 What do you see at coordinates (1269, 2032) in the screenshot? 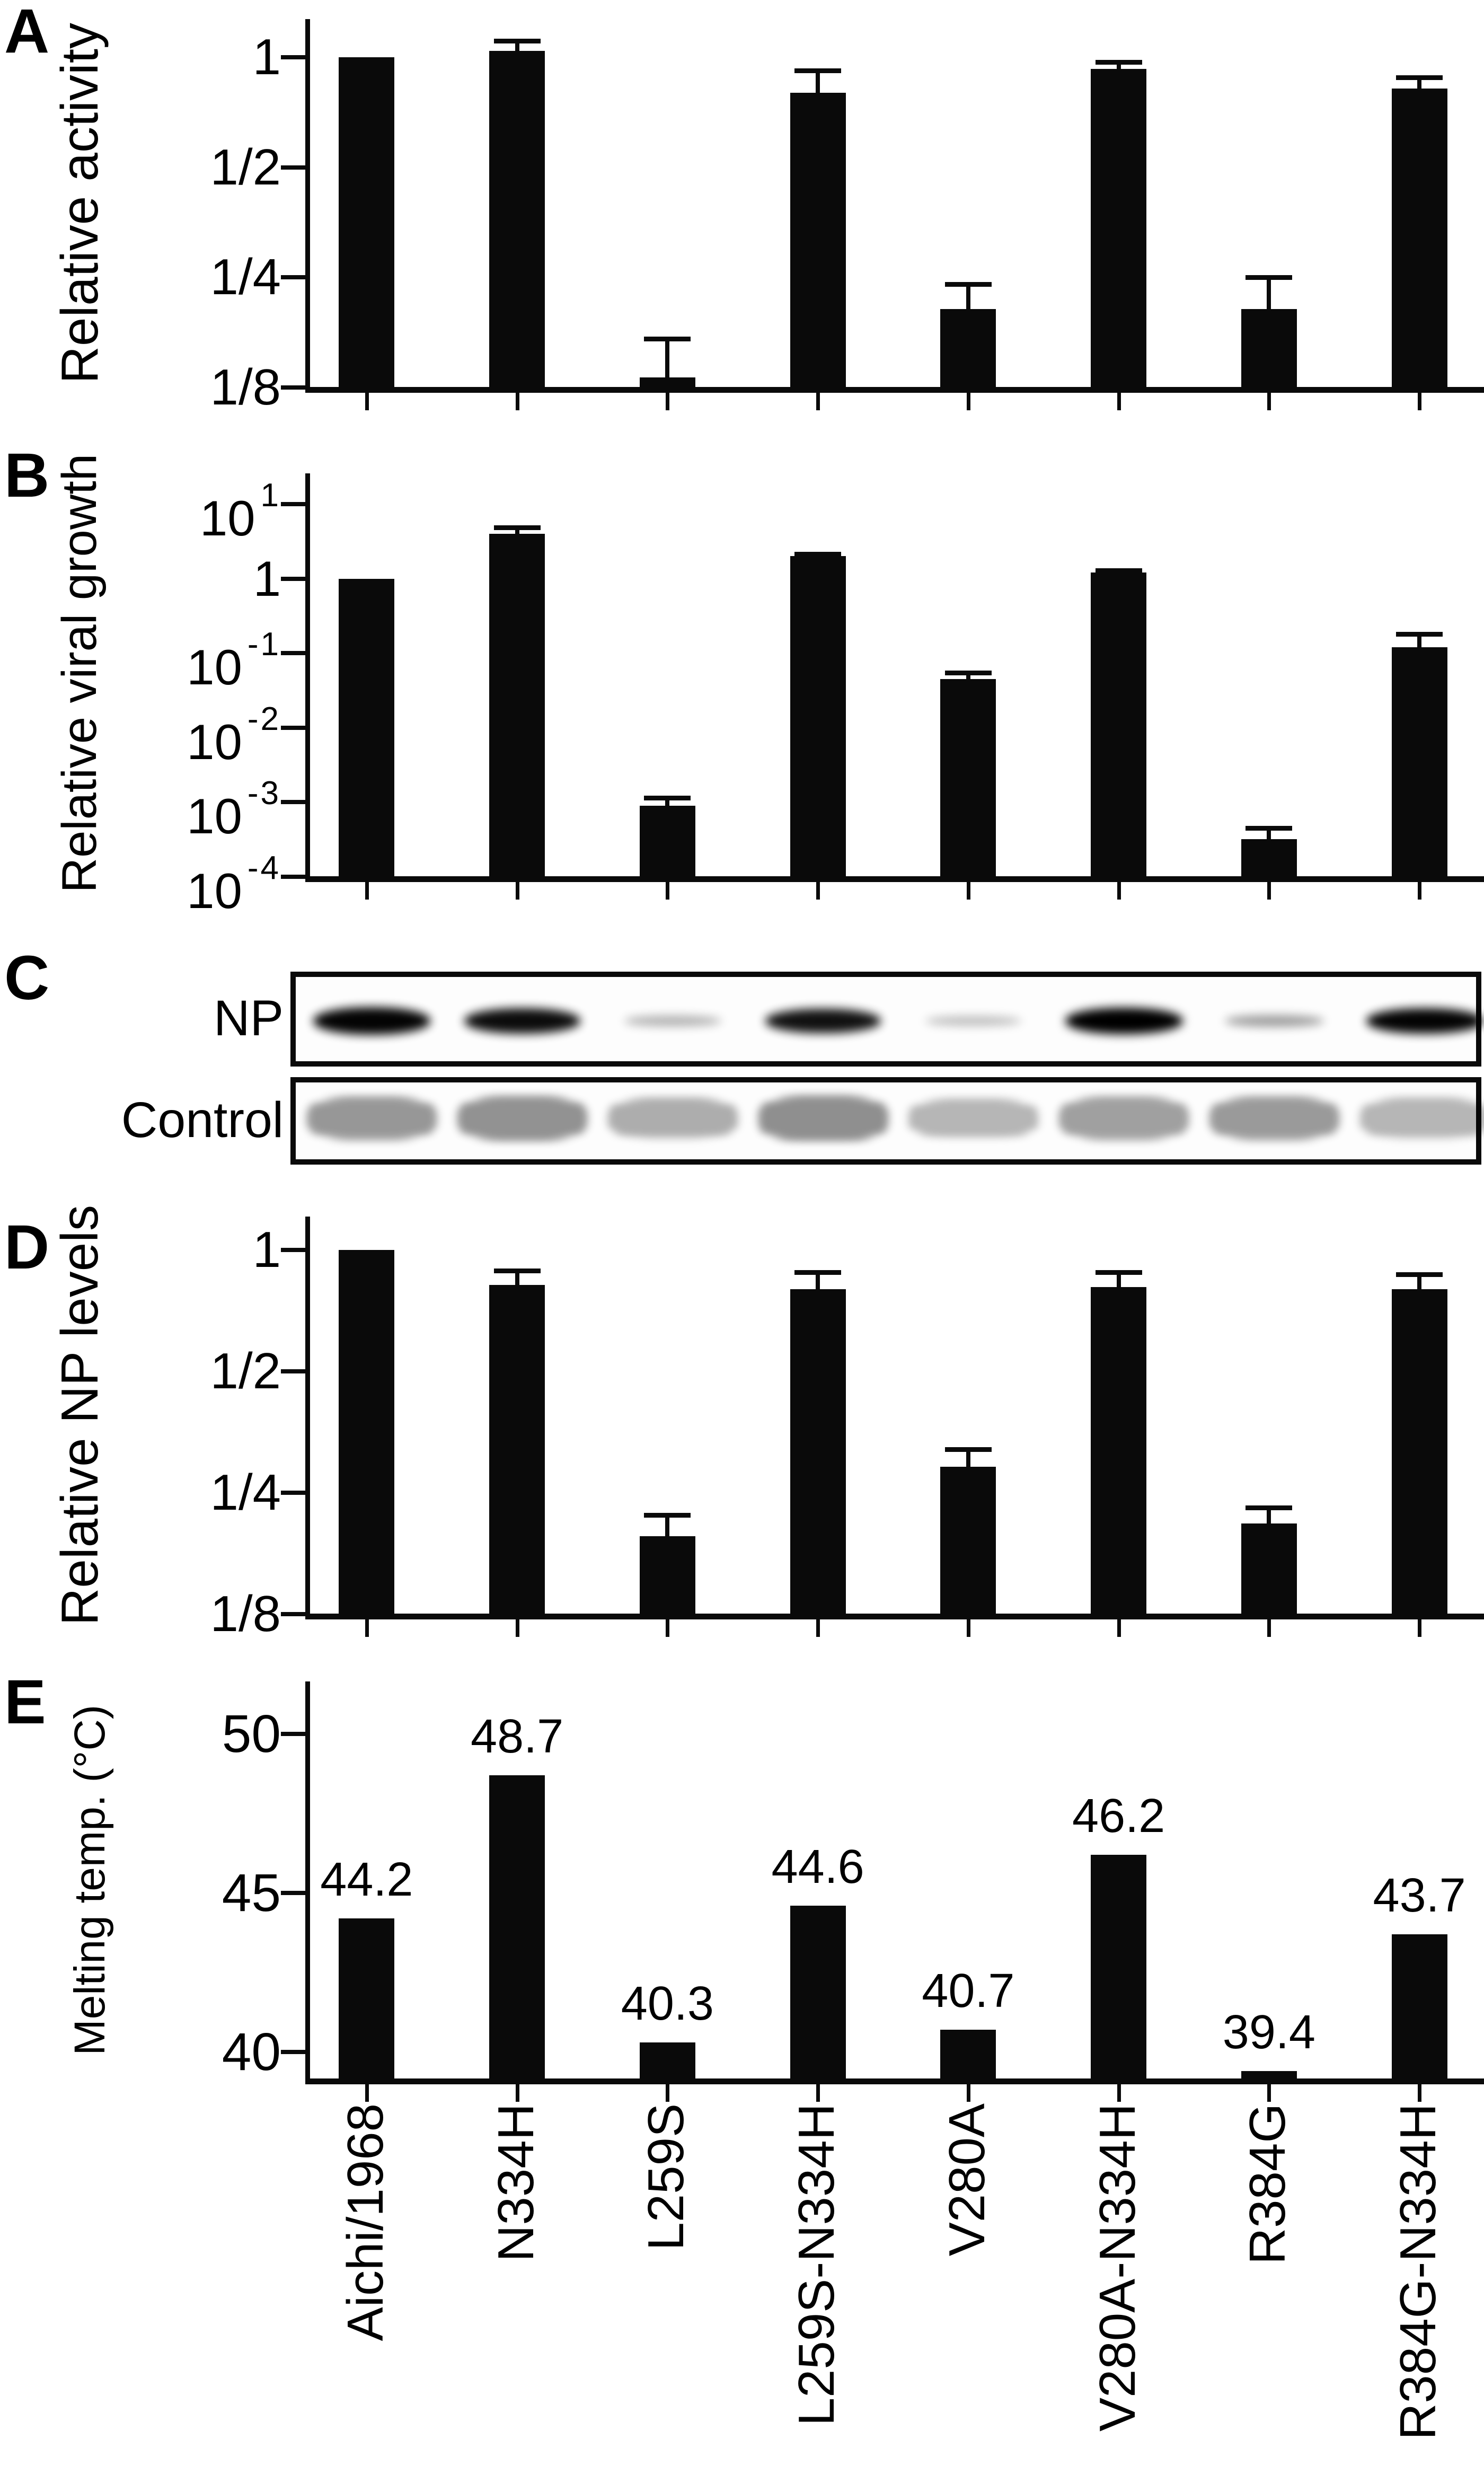
I see `bar-value-label-R384G: 39.4` at bounding box center [1269, 2032].